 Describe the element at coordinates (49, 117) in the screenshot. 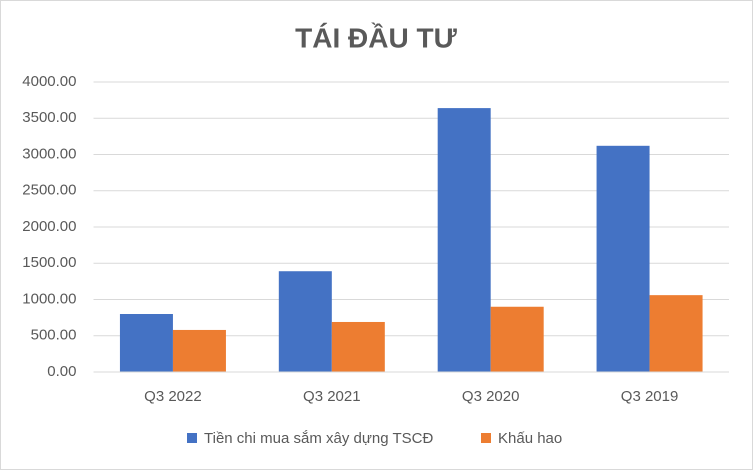

I see `y-tick-label: 3500.00` at that location.